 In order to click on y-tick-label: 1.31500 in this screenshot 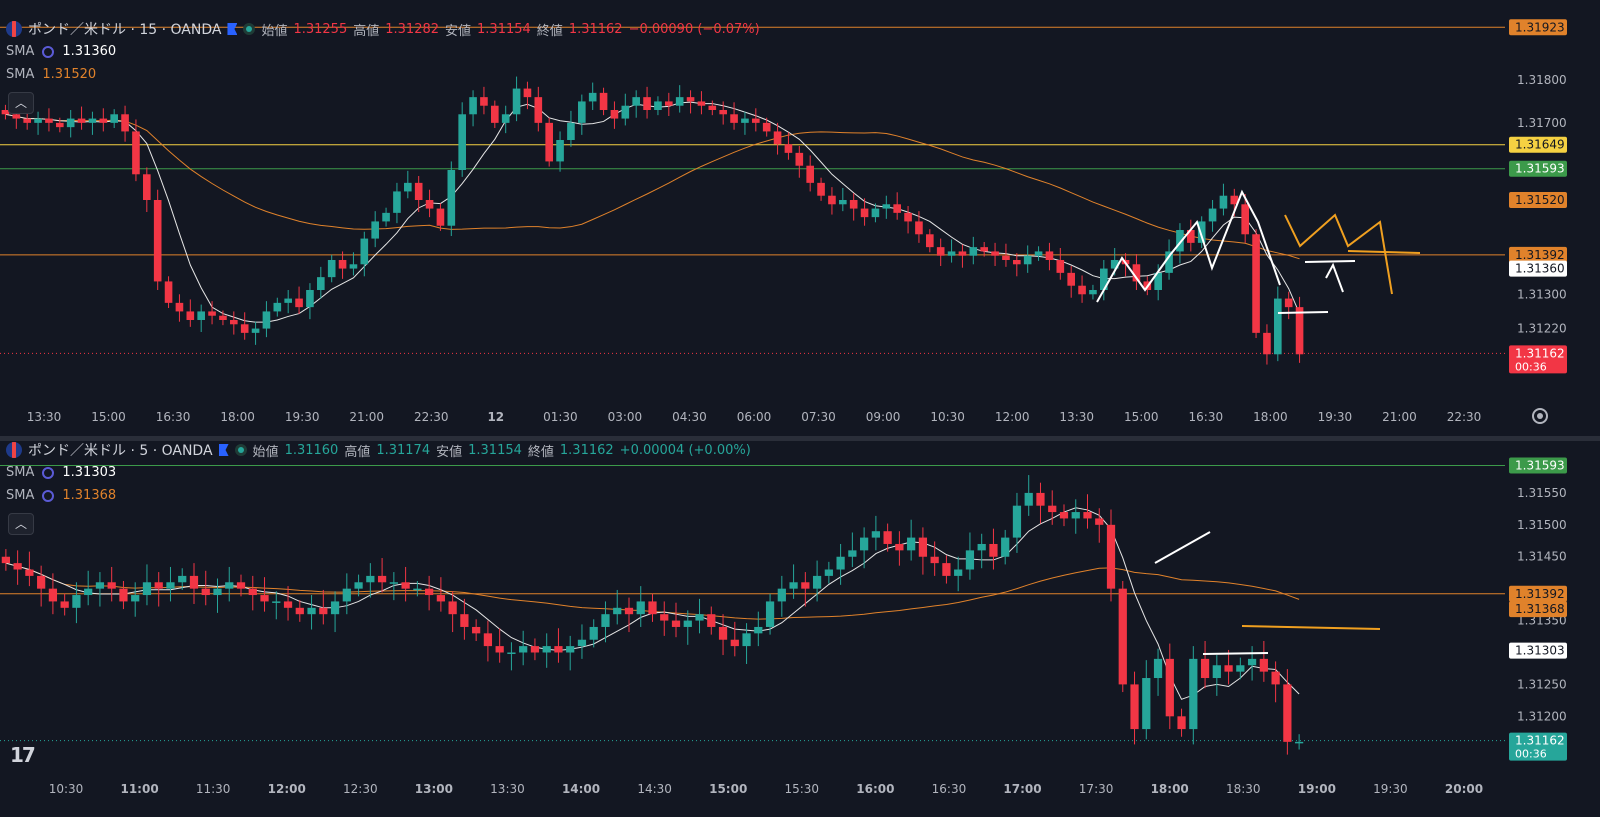, I will do `click(1542, 525)`.